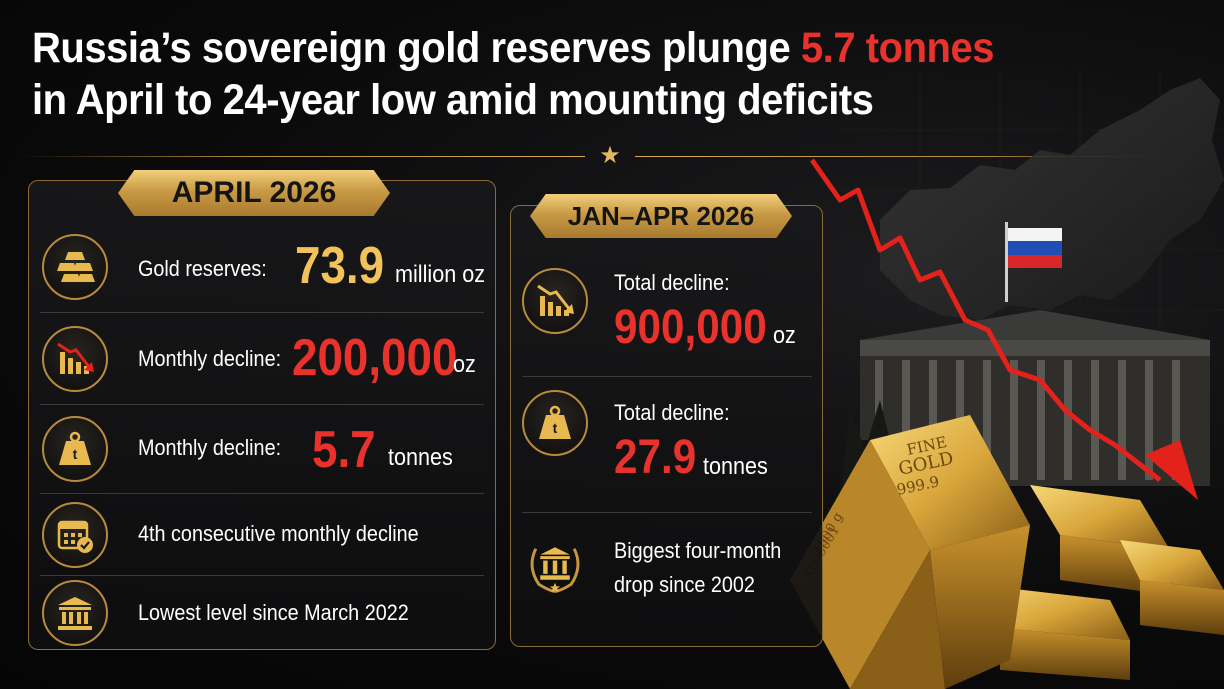 The height and width of the screenshot is (689, 1224). Describe the element at coordinates (302, 156) in the screenshot. I see `divider-line-left` at that location.